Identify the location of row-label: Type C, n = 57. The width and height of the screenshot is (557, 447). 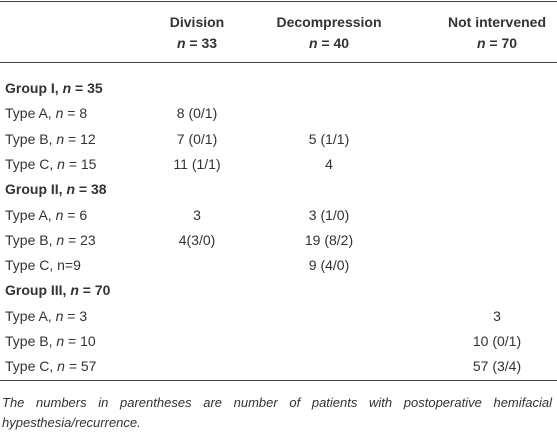
(51, 366).